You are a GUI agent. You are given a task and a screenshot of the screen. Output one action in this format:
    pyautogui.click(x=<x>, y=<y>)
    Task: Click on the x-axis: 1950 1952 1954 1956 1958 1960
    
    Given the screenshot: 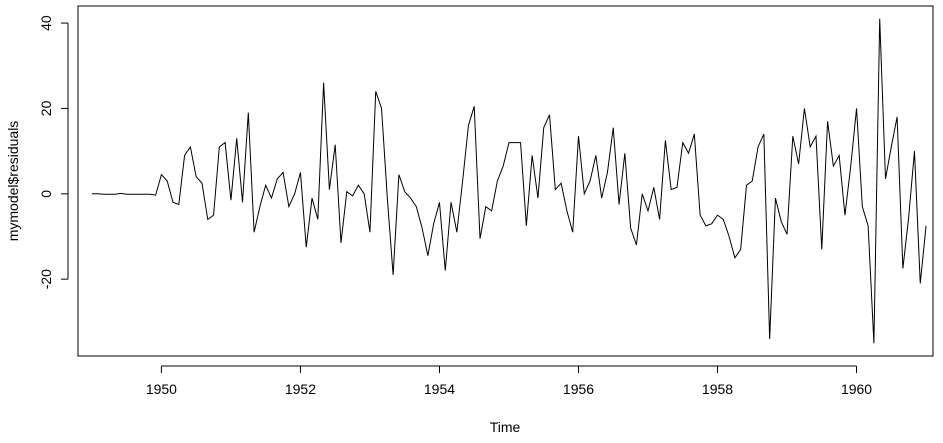 What is the action you would take?
    pyautogui.click(x=509, y=381)
    